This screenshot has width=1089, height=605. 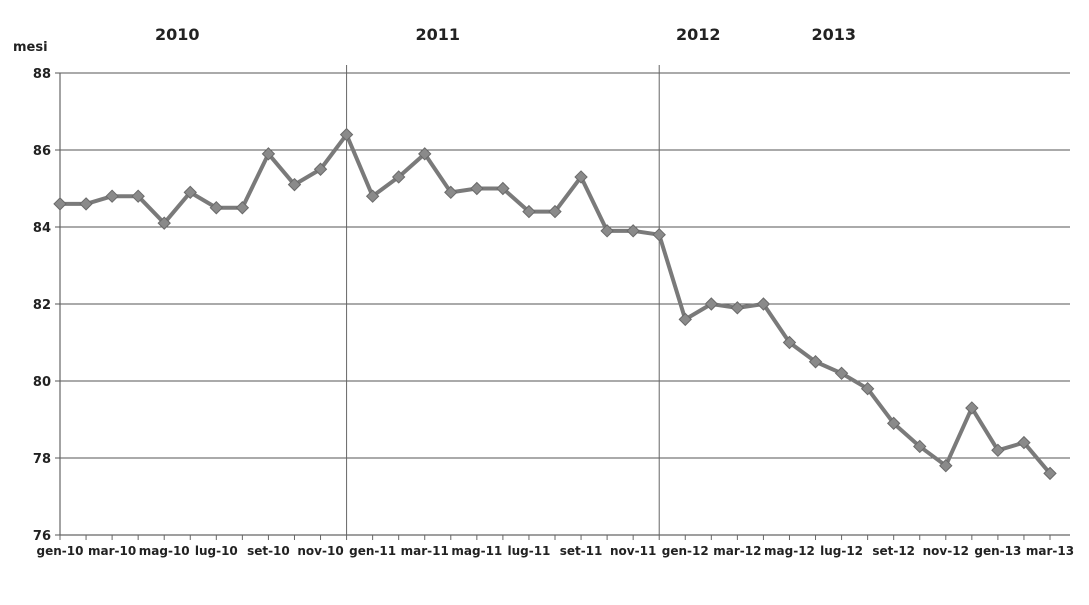 I want to click on y-tick-label: 78, so click(x=42, y=459).